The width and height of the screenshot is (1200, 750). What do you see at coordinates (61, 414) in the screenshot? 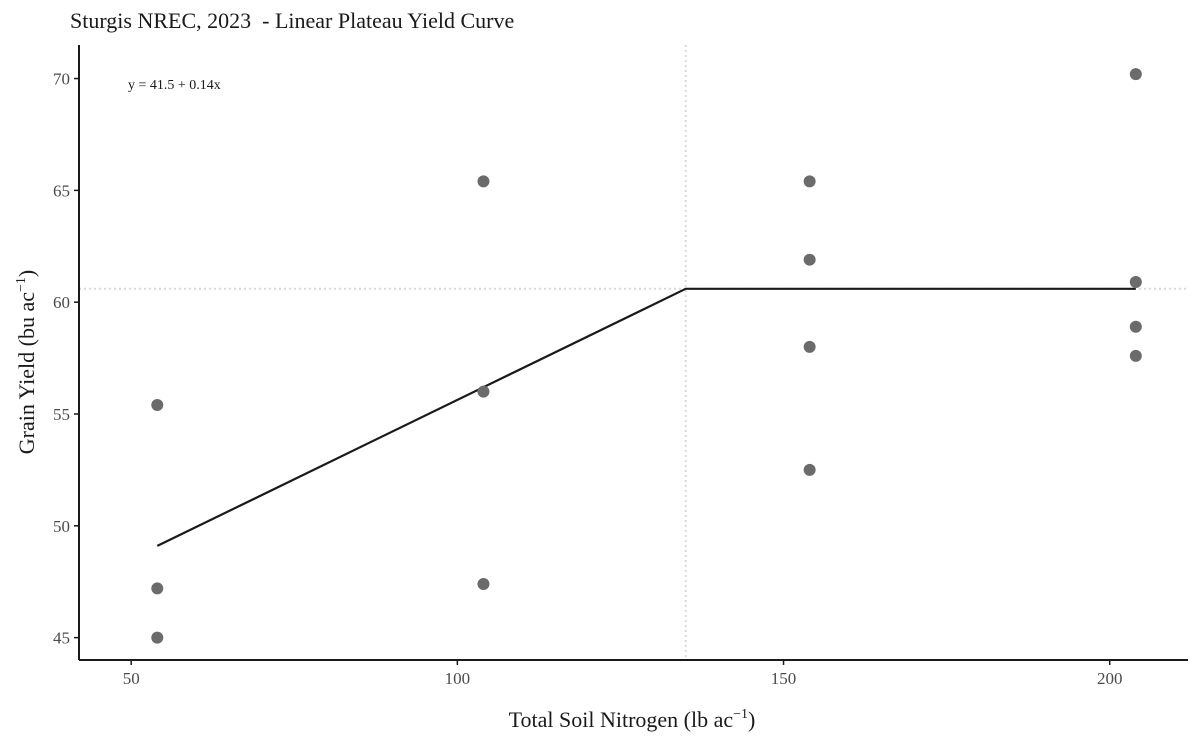
I see `y-tick-label: 55` at bounding box center [61, 414].